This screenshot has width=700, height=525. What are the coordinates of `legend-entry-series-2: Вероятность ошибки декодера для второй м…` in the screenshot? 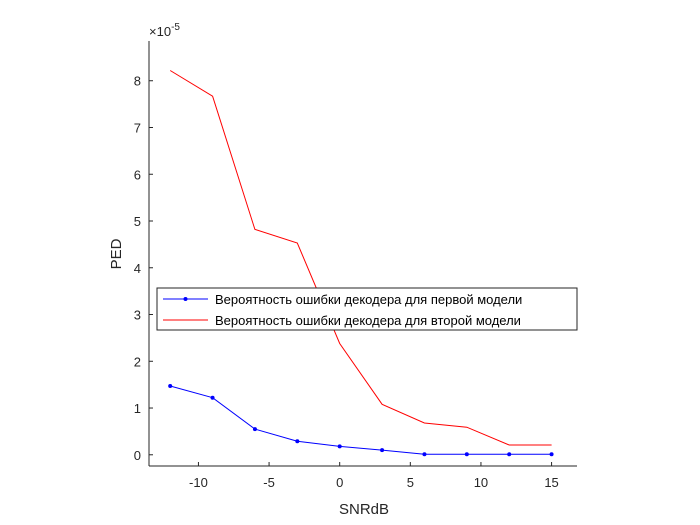 It's located at (368, 320).